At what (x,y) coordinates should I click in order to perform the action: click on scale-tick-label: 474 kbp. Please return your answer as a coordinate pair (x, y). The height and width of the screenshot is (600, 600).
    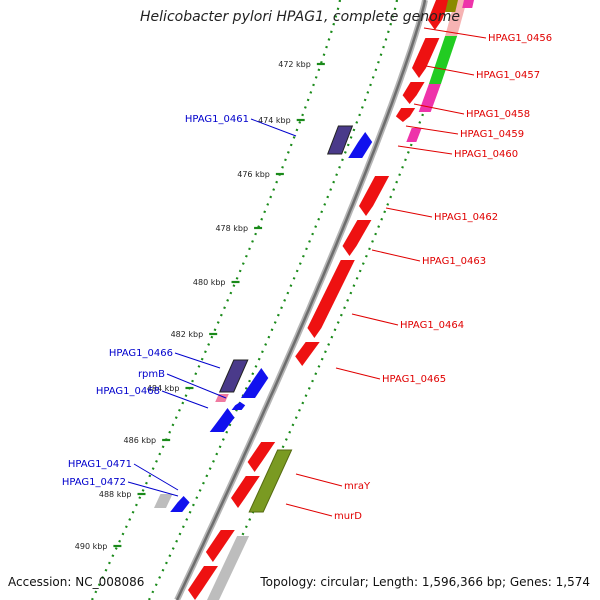
    Looking at the image, I should click on (274, 120).